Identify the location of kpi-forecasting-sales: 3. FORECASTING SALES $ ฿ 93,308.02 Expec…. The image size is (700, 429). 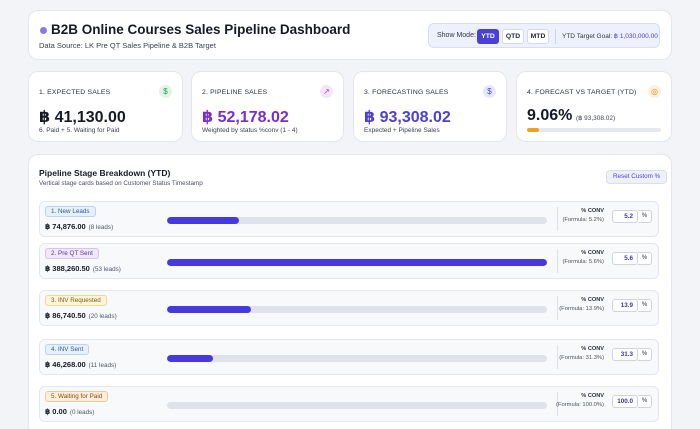
(430, 106).